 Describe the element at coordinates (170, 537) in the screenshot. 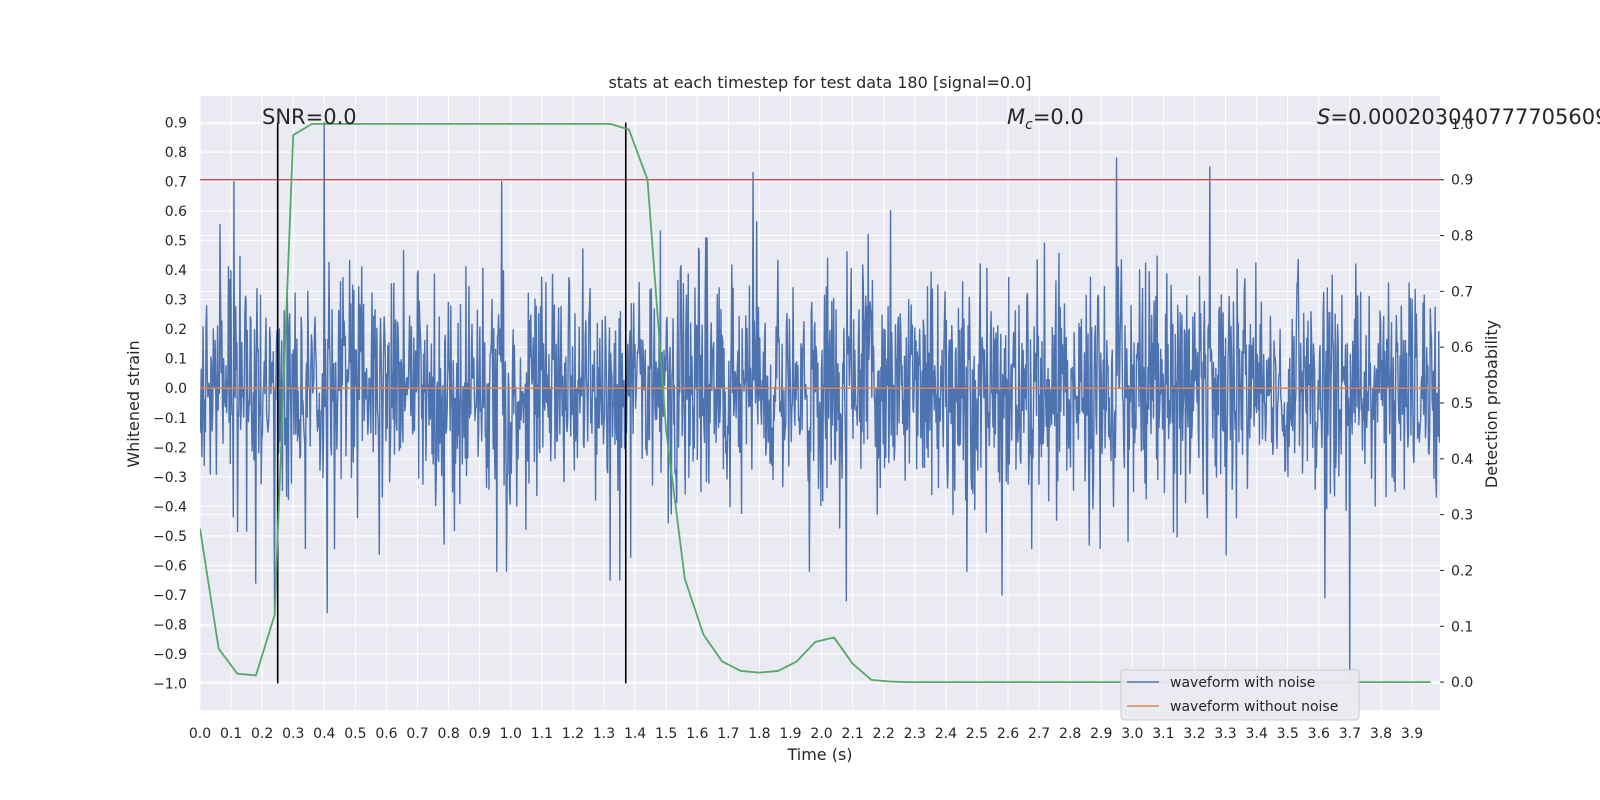

I see `y-tick-label: −0.5` at that location.